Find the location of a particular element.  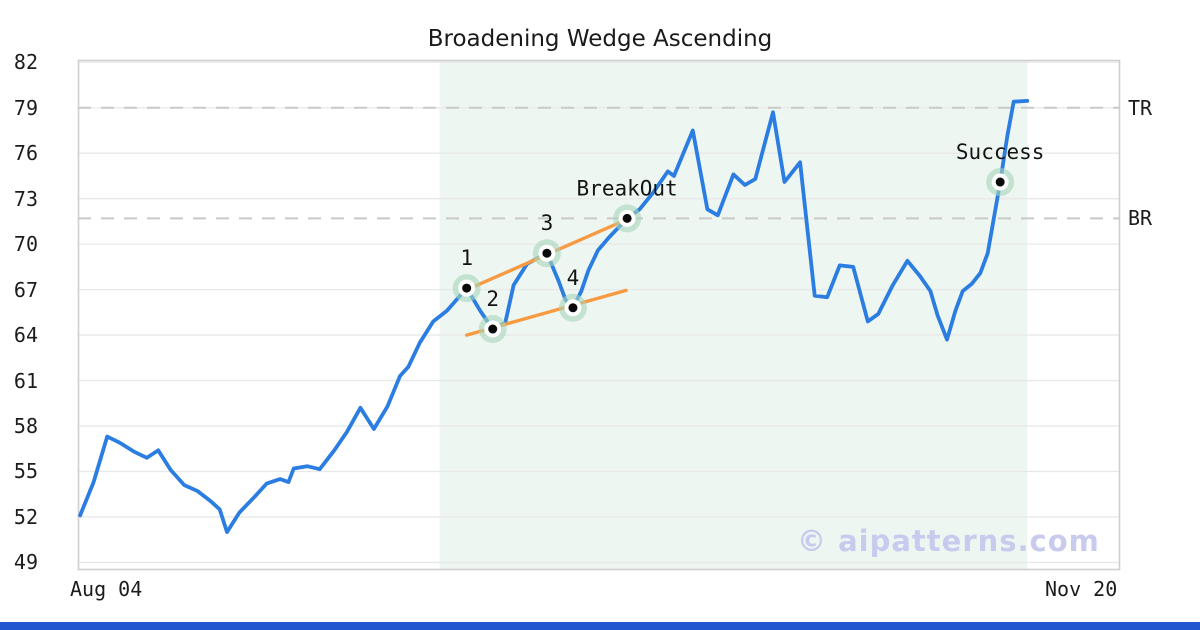

y-tick-label: 64 is located at coordinates (25, 335).